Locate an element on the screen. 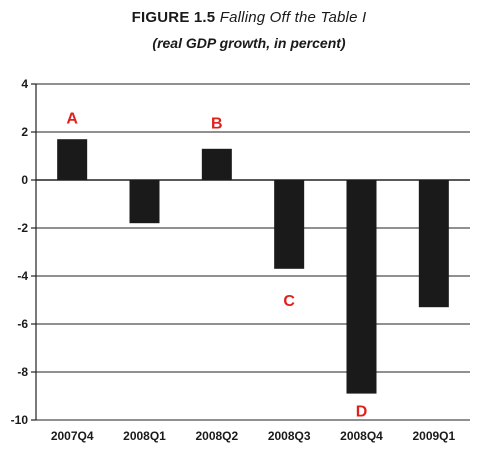  y-tick-label: -4 is located at coordinates (22, 276).